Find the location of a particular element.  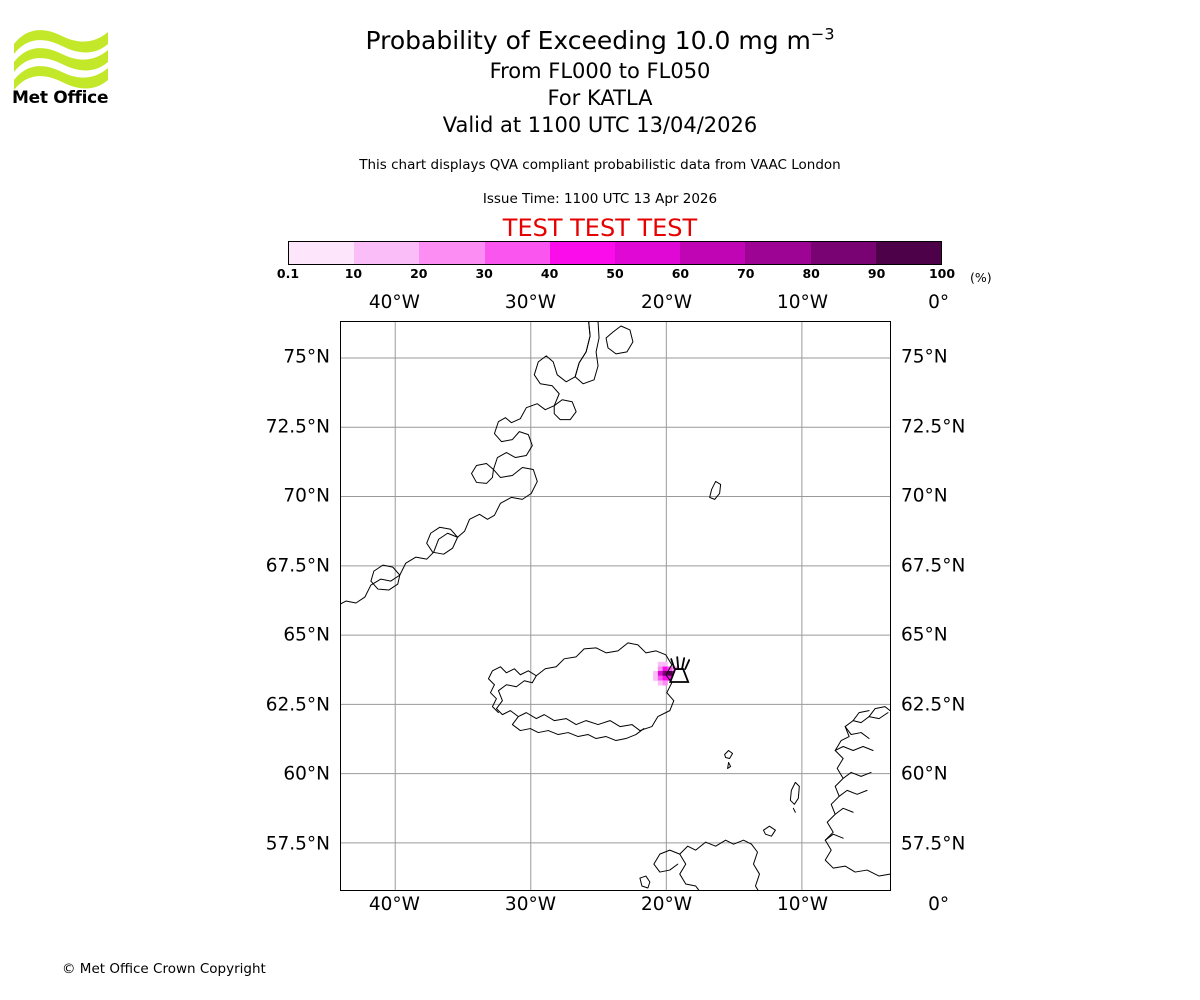

lon-label-bottom-40°W: 40°W is located at coordinates (394, 904).